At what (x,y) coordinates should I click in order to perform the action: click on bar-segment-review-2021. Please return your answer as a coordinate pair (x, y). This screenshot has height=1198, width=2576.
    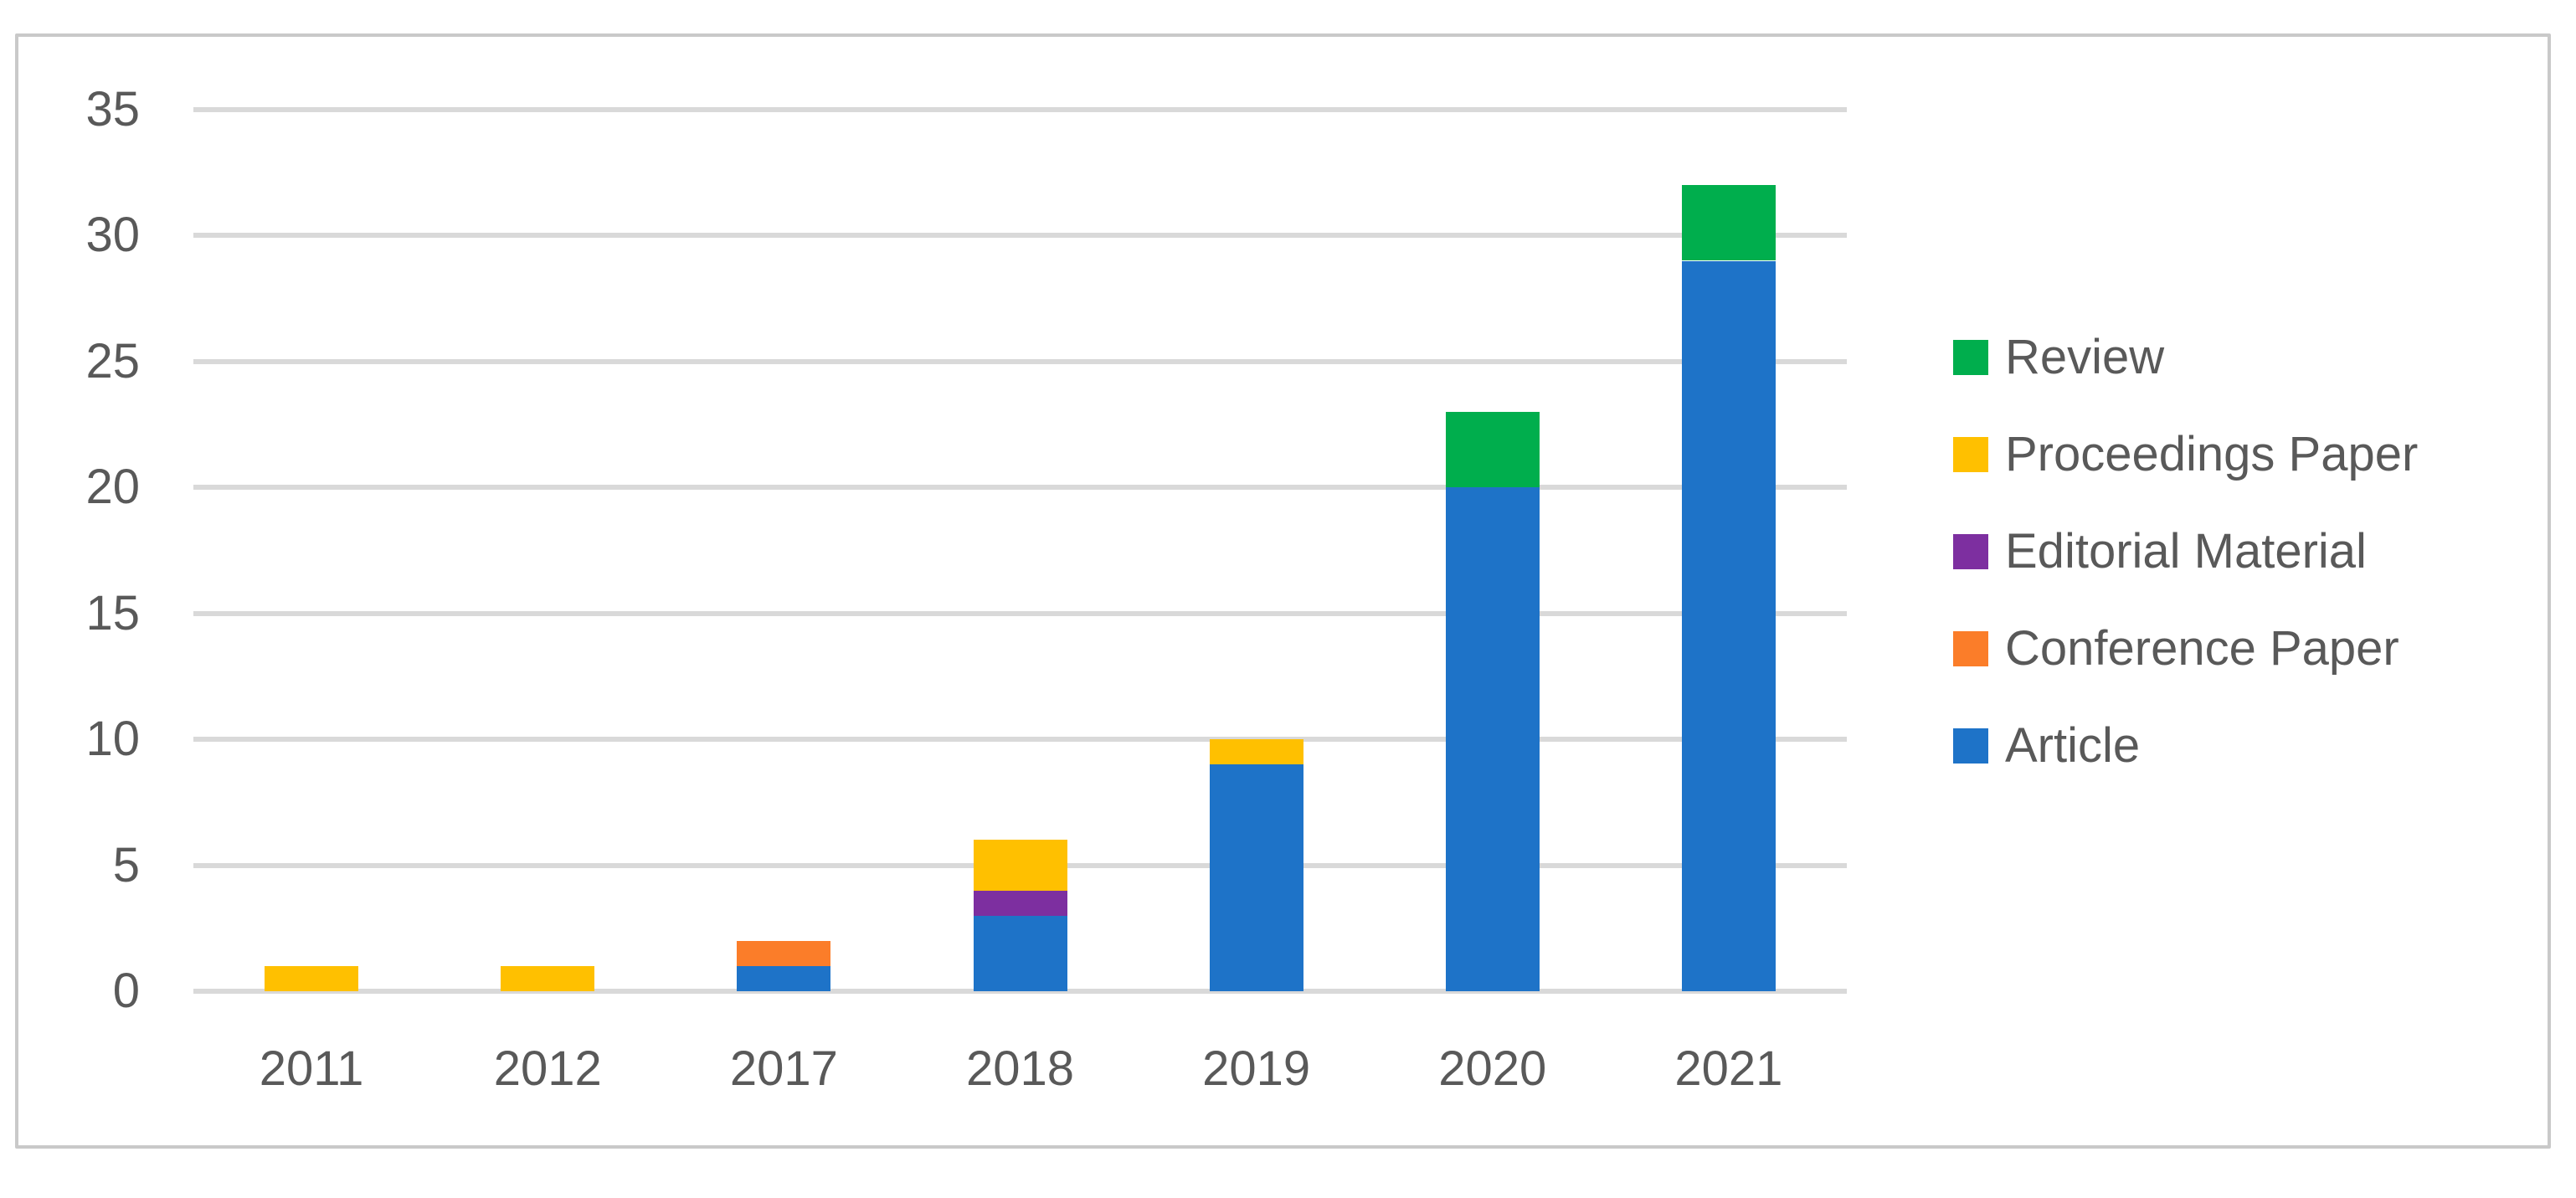
    Looking at the image, I should click on (1728, 223).